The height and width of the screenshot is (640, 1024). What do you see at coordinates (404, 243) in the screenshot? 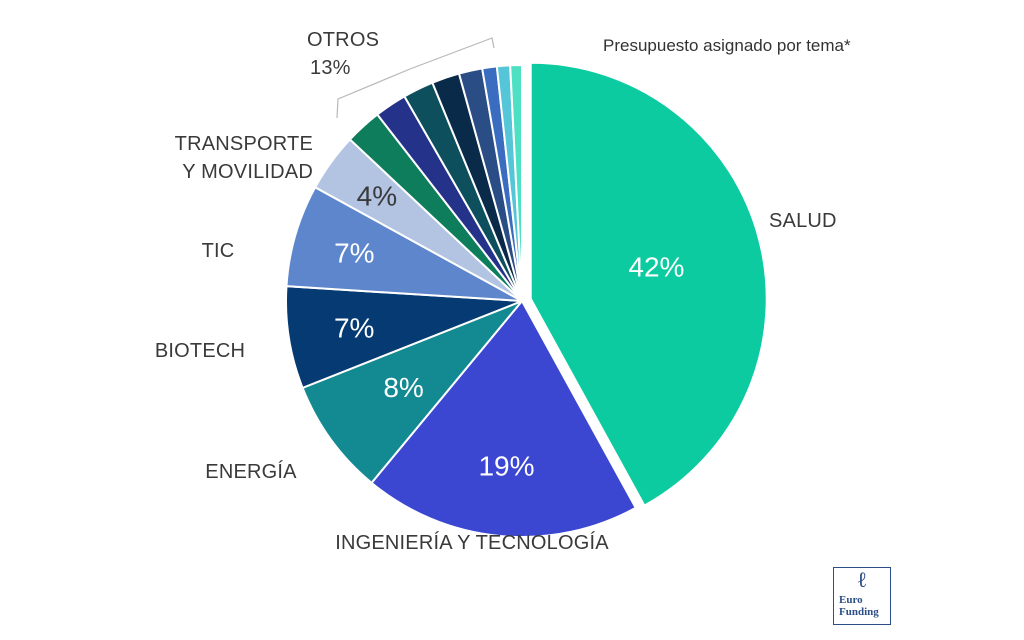
I see `slice-tic` at bounding box center [404, 243].